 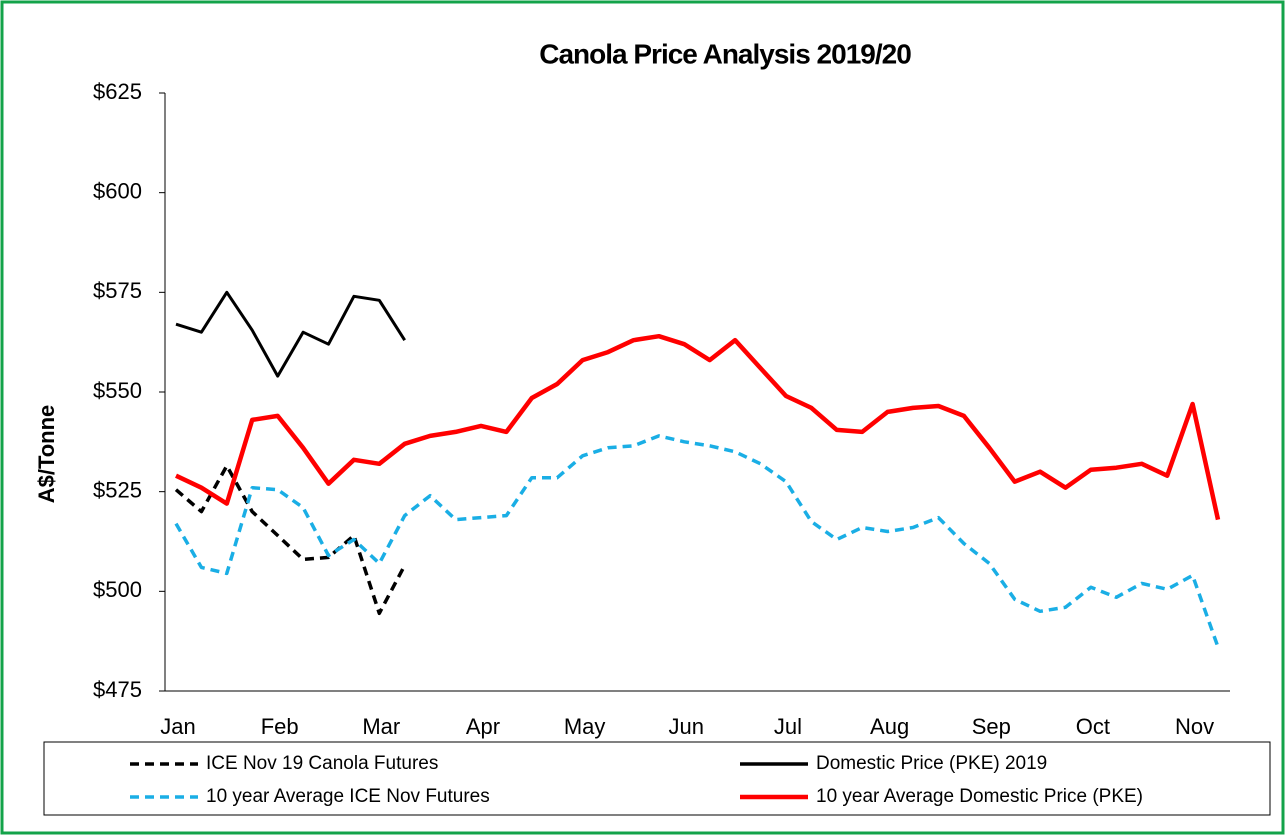 What do you see at coordinates (585, 726) in the screenshot?
I see `x-tick-label: May` at bounding box center [585, 726].